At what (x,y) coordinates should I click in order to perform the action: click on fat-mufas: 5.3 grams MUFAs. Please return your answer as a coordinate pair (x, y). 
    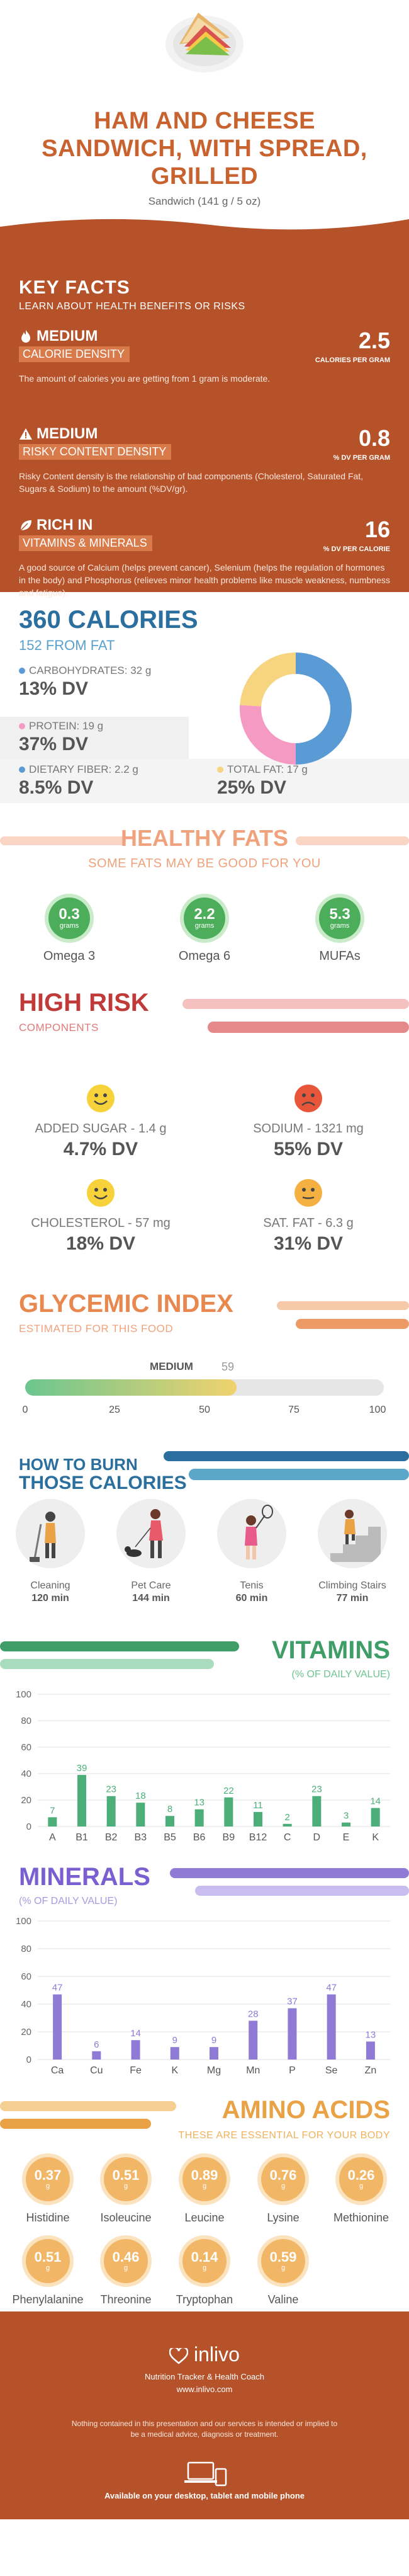
    Looking at the image, I should click on (340, 931).